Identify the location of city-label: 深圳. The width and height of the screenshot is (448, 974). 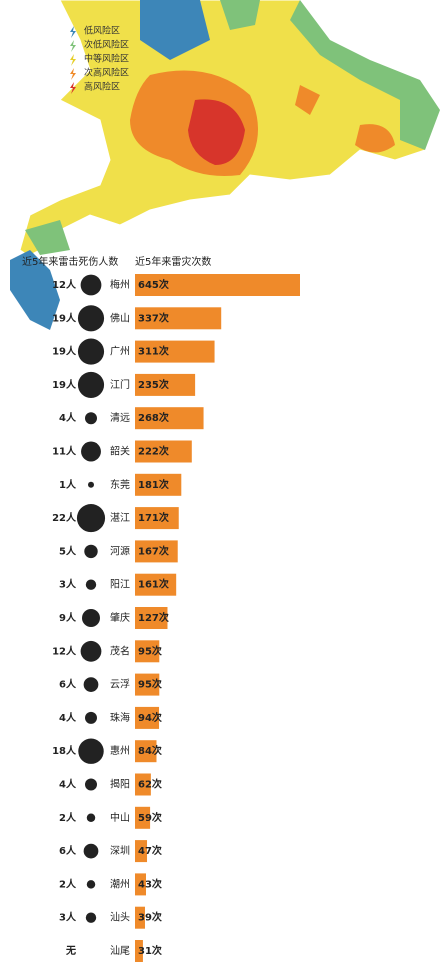
(120, 851).